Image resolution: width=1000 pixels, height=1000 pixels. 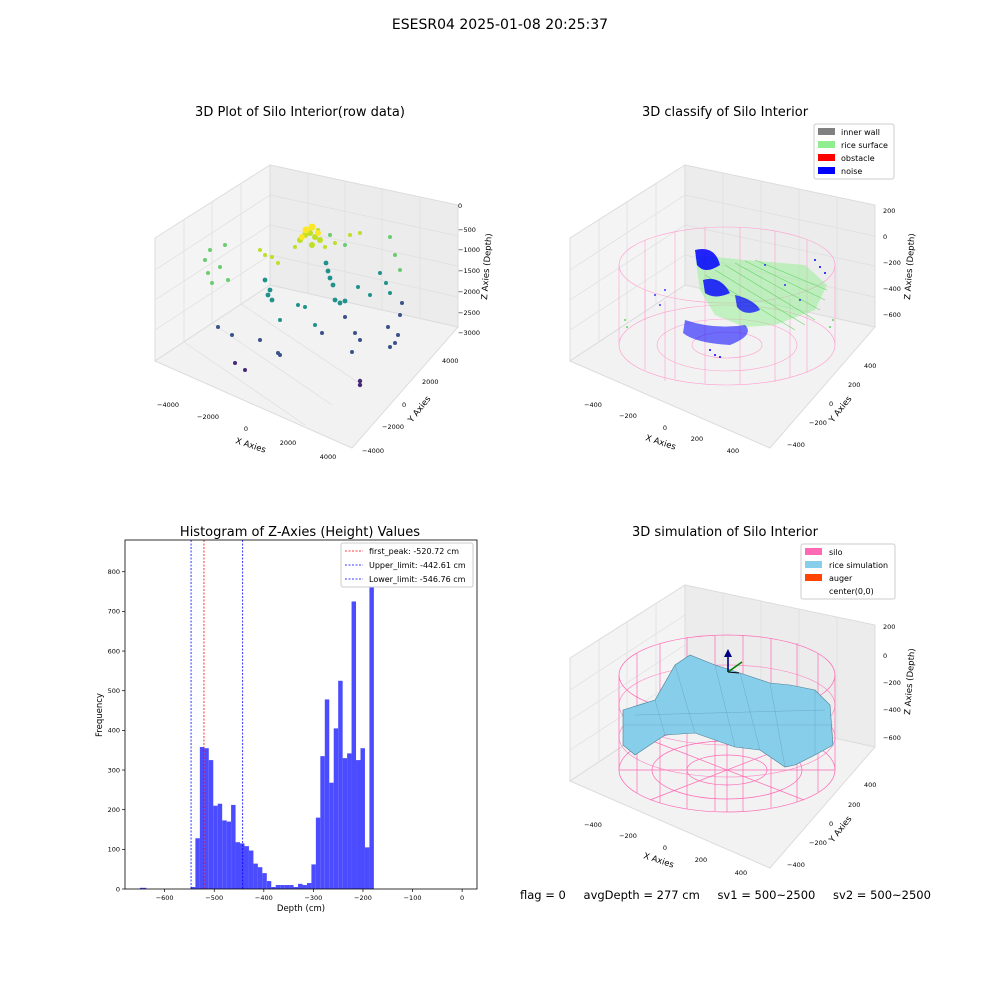 What do you see at coordinates (729, 323) in the screenshot?
I see `classify-extra-surface-points` at bounding box center [729, 323].